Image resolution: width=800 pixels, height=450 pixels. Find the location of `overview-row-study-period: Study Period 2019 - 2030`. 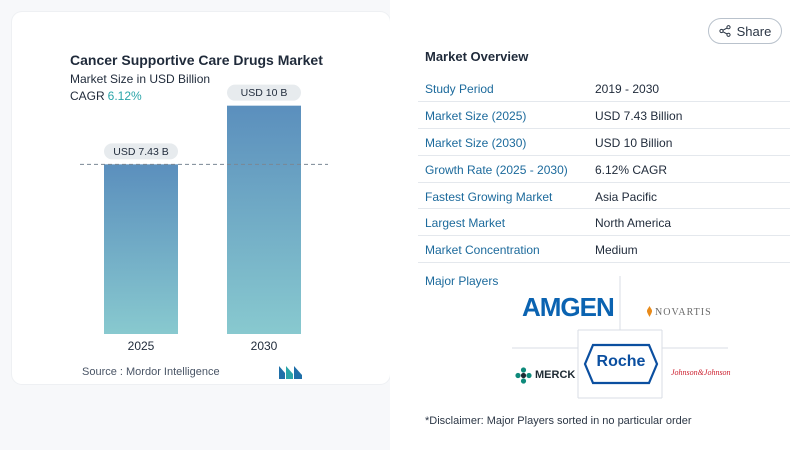

overview-row-study-period: Study Period 2019 - 2030 is located at coordinates (604, 88).